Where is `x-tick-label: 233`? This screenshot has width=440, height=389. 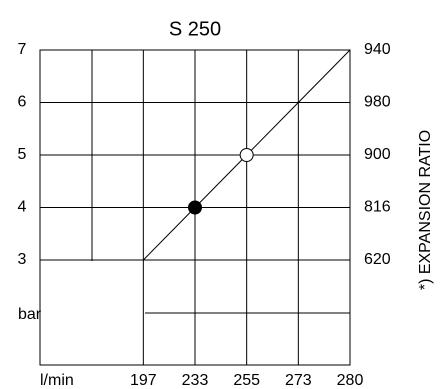
x-tick-label: 233 is located at coordinates (195, 380).